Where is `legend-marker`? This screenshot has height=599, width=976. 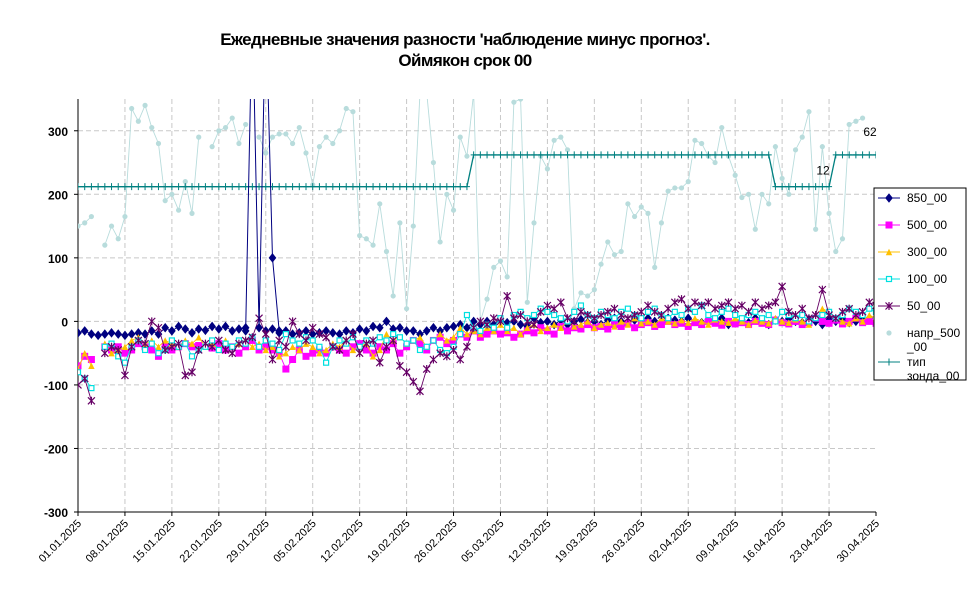 legend-marker is located at coordinates (889, 252).